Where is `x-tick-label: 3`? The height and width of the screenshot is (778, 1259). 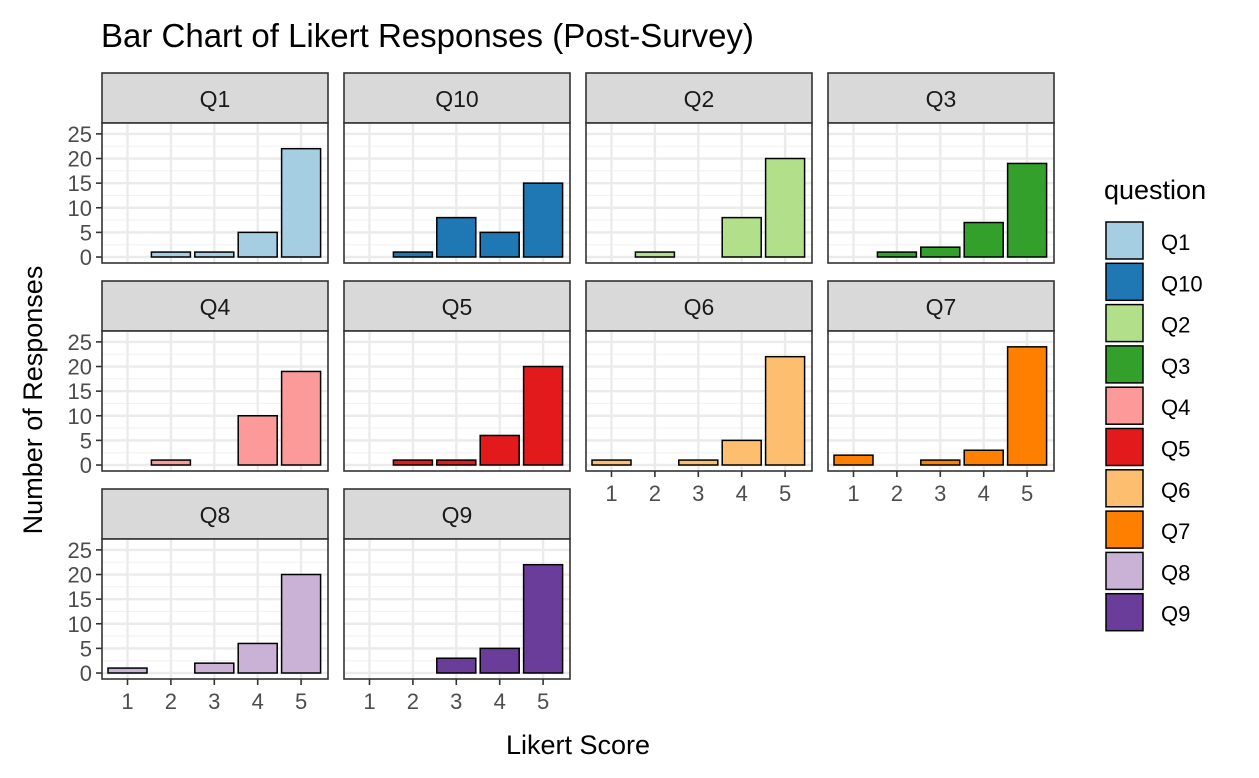
x-tick-label: 3 is located at coordinates (456, 701).